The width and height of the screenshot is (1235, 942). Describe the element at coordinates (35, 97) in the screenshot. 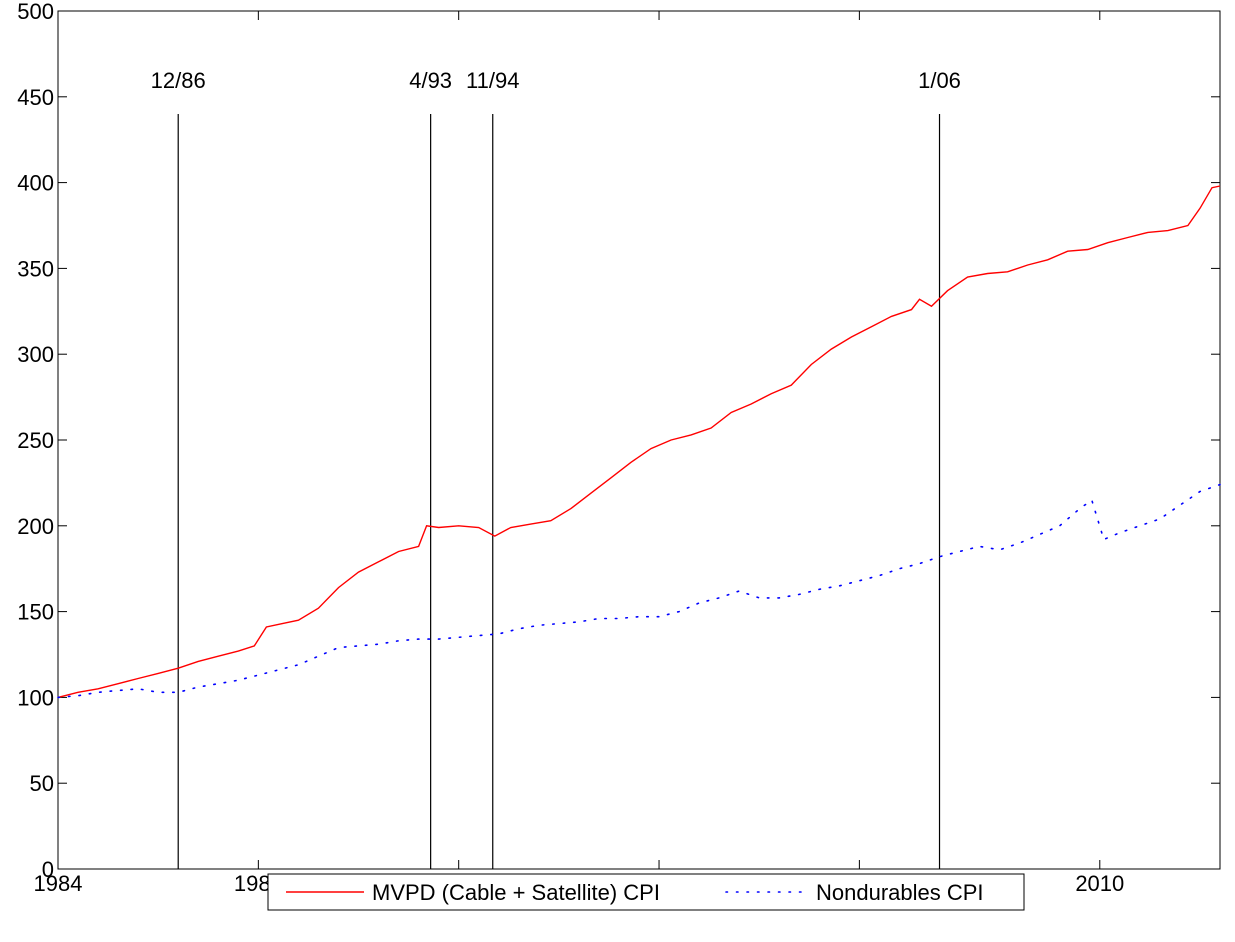

I see `y-tick-label: 450` at that location.